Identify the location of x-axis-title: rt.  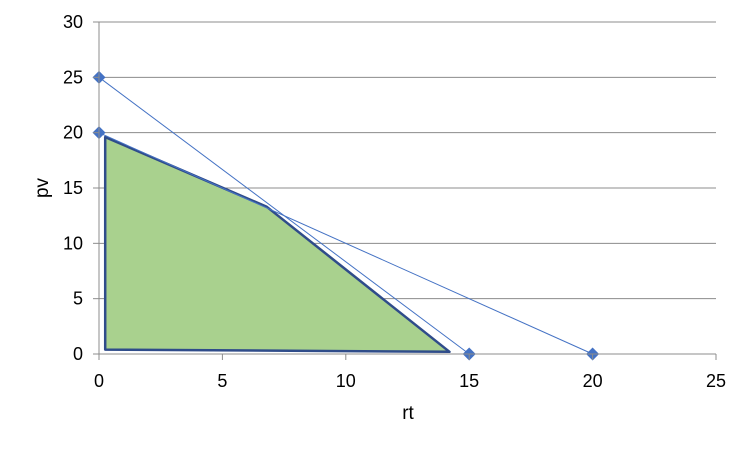
(408, 413).